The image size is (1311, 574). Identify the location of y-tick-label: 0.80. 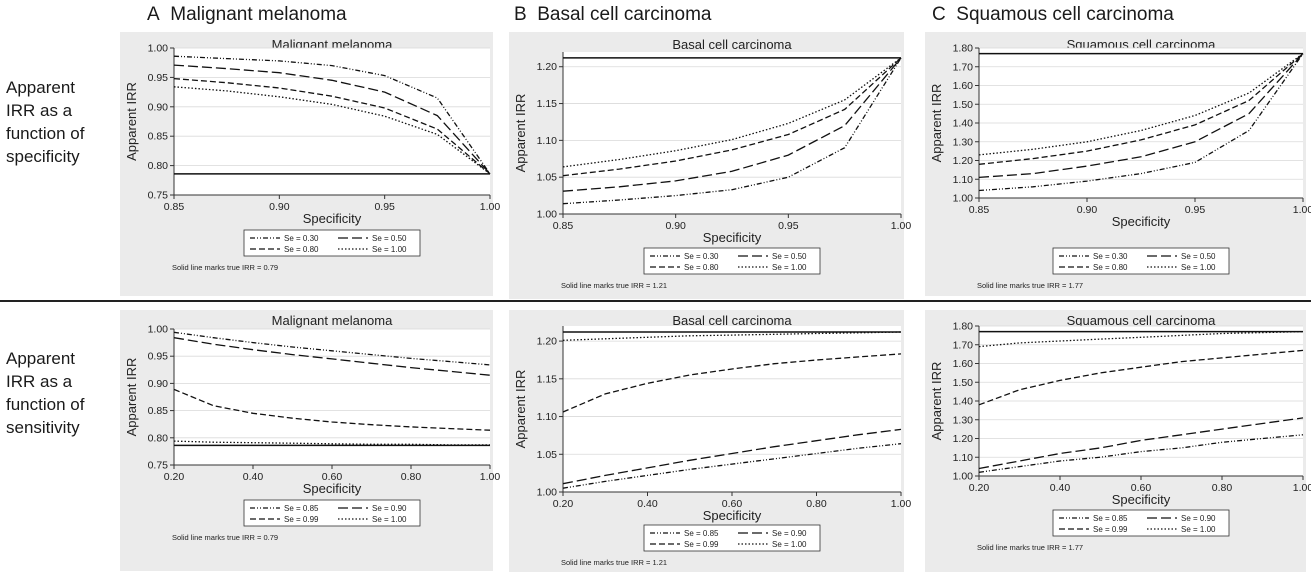
(158, 438).